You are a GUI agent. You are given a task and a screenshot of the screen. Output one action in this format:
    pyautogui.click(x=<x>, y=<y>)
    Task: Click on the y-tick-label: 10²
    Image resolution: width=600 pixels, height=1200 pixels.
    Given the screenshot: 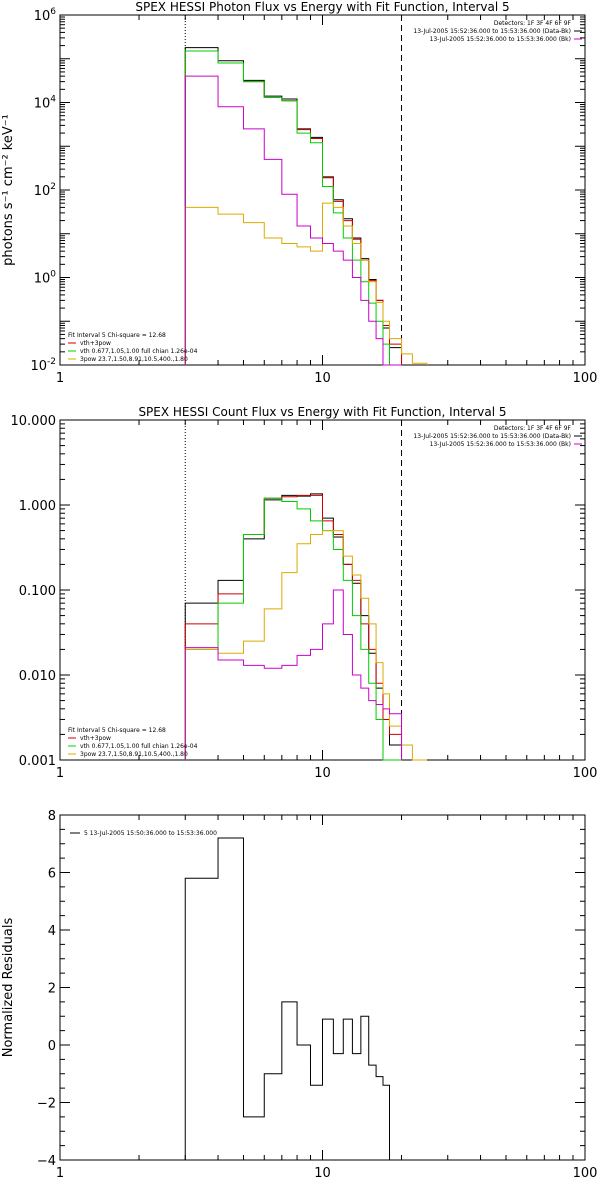 What is the action you would take?
    pyautogui.click(x=45, y=190)
    